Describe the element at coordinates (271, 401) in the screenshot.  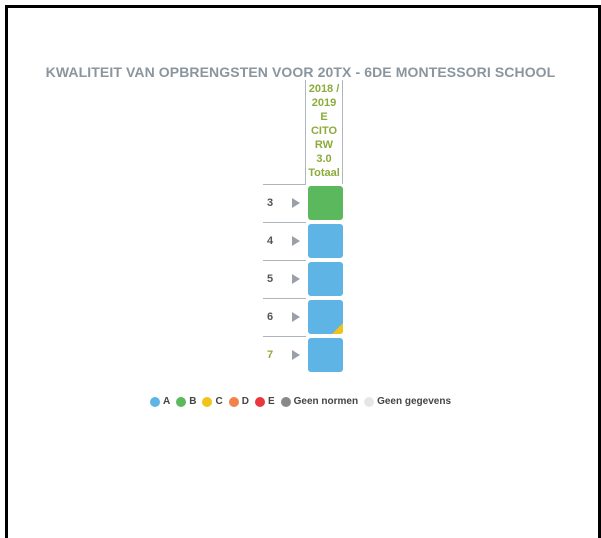
I see `legend-label: E` at that location.